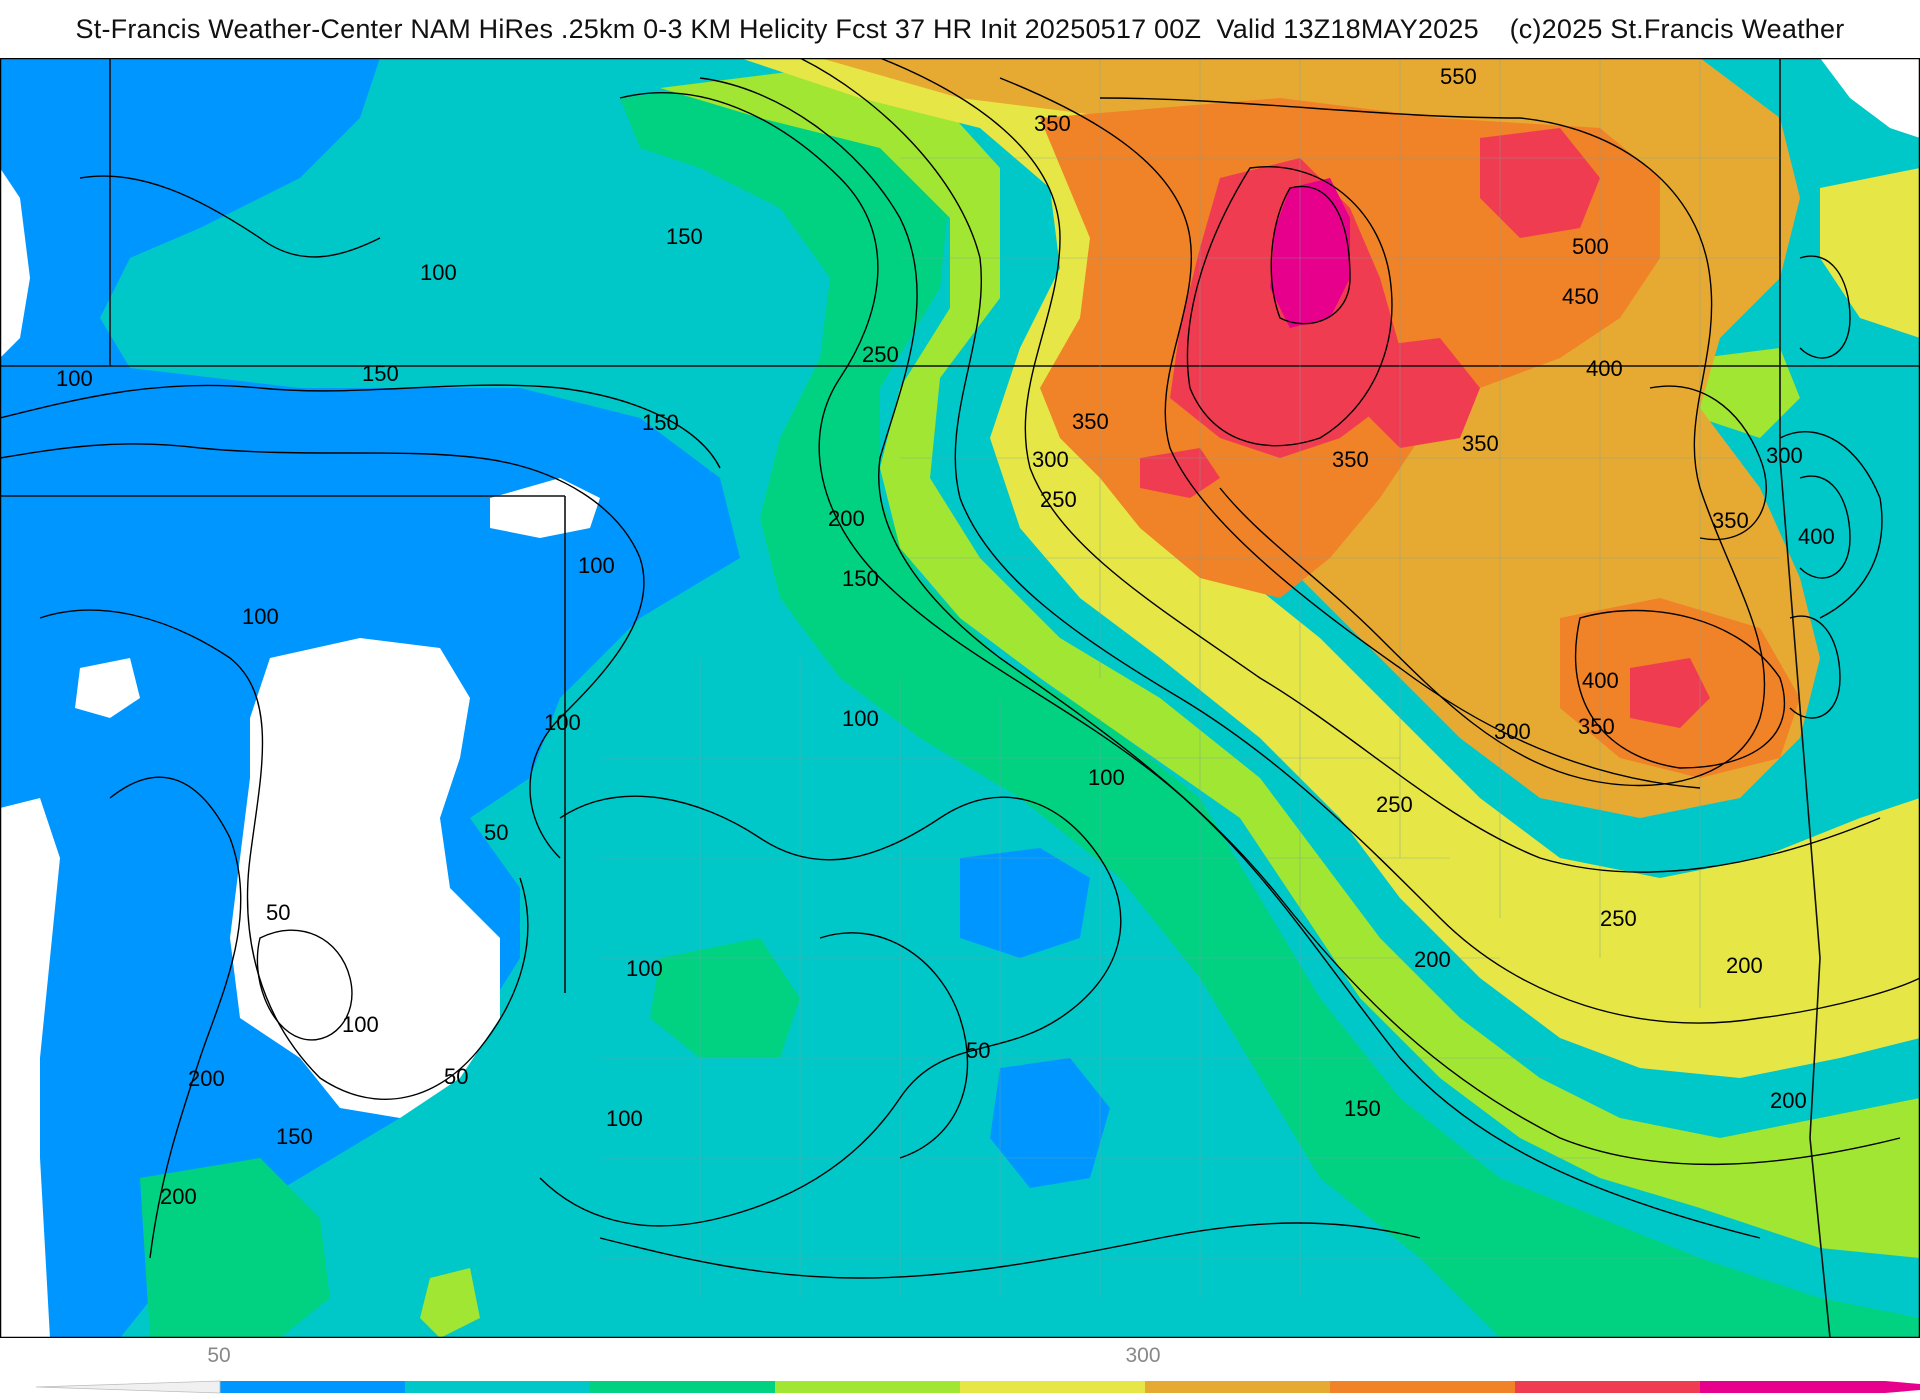 Image resolution: width=1920 pixels, height=1400 pixels. Describe the element at coordinates (365, 878) in the screenshot. I see `field-region-white-low` at that location.